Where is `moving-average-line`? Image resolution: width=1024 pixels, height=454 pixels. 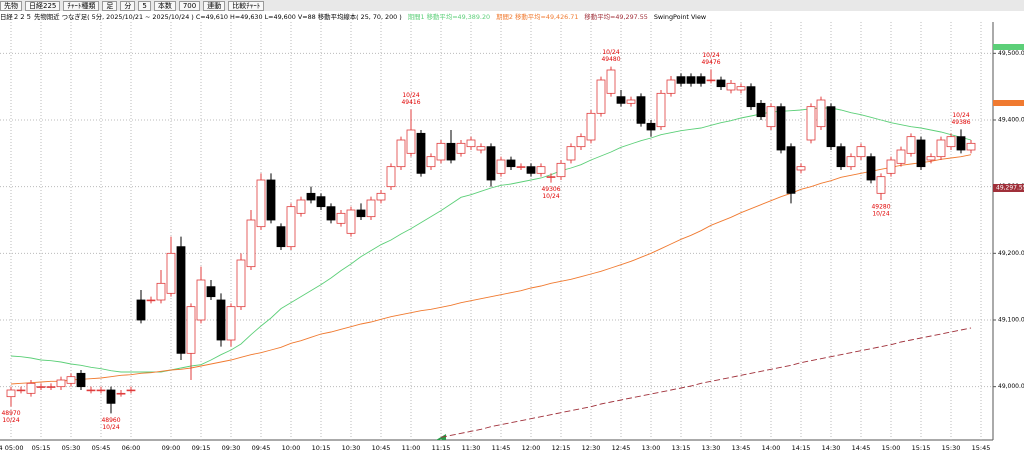
moving-average-line is located at coordinates (706, 382).